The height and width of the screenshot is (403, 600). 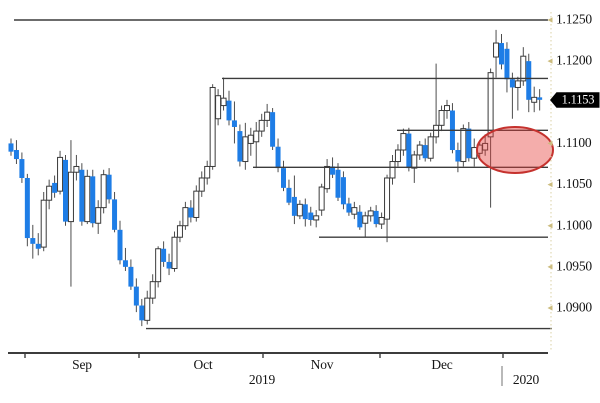 I want to click on y-axis-label: 1.1100, so click(x=574, y=142).